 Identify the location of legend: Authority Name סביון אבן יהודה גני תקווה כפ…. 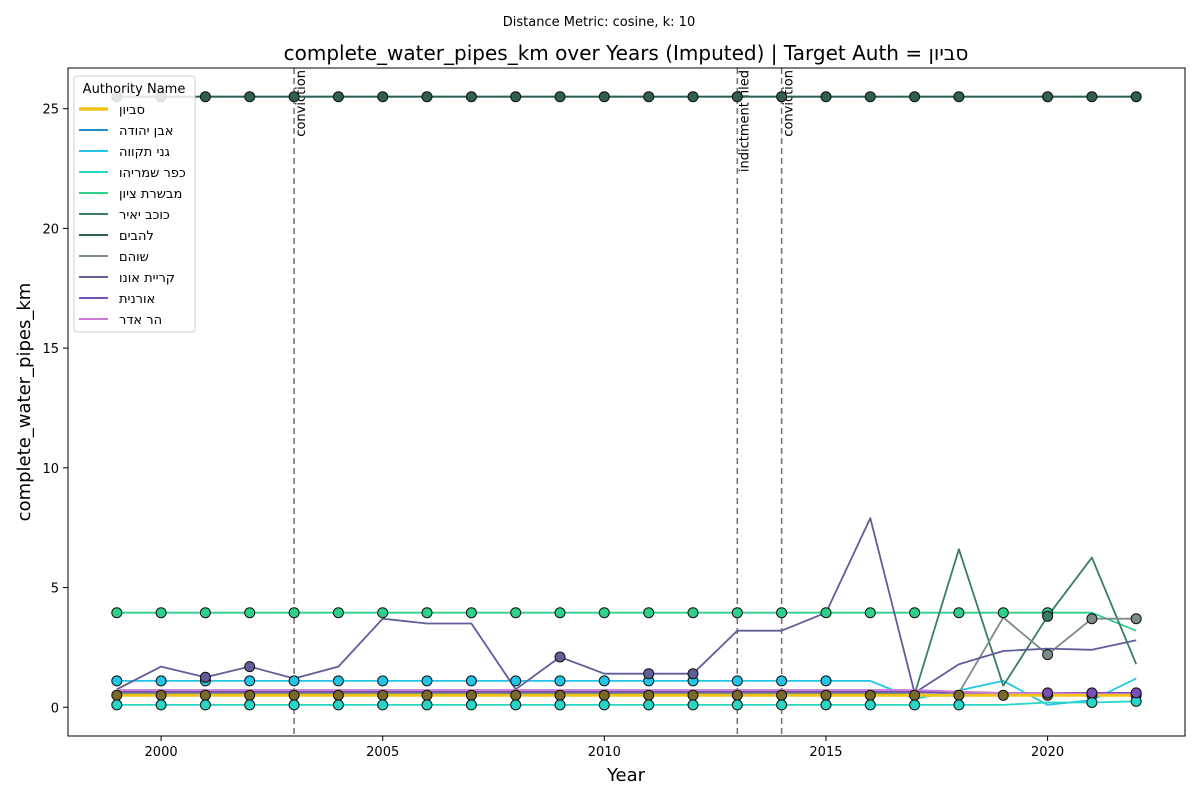
(134, 204).